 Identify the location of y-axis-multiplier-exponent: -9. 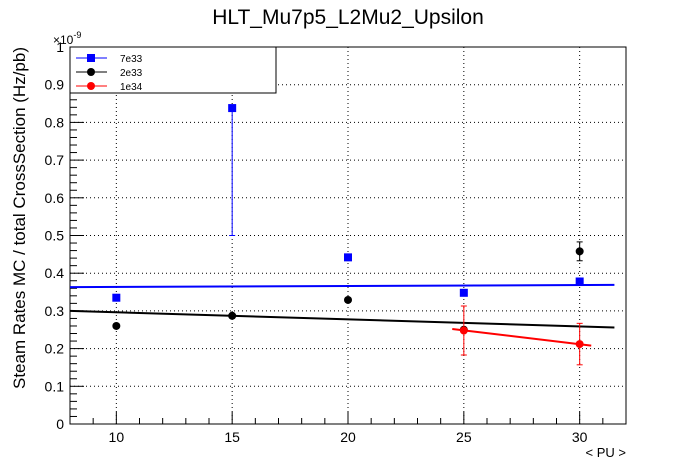
(77, 35).